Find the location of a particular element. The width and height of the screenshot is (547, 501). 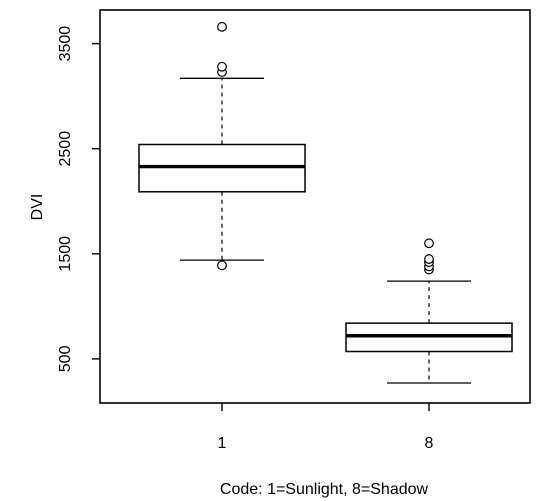

y-tick-label-0: 500 is located at coordinates (65, 358).